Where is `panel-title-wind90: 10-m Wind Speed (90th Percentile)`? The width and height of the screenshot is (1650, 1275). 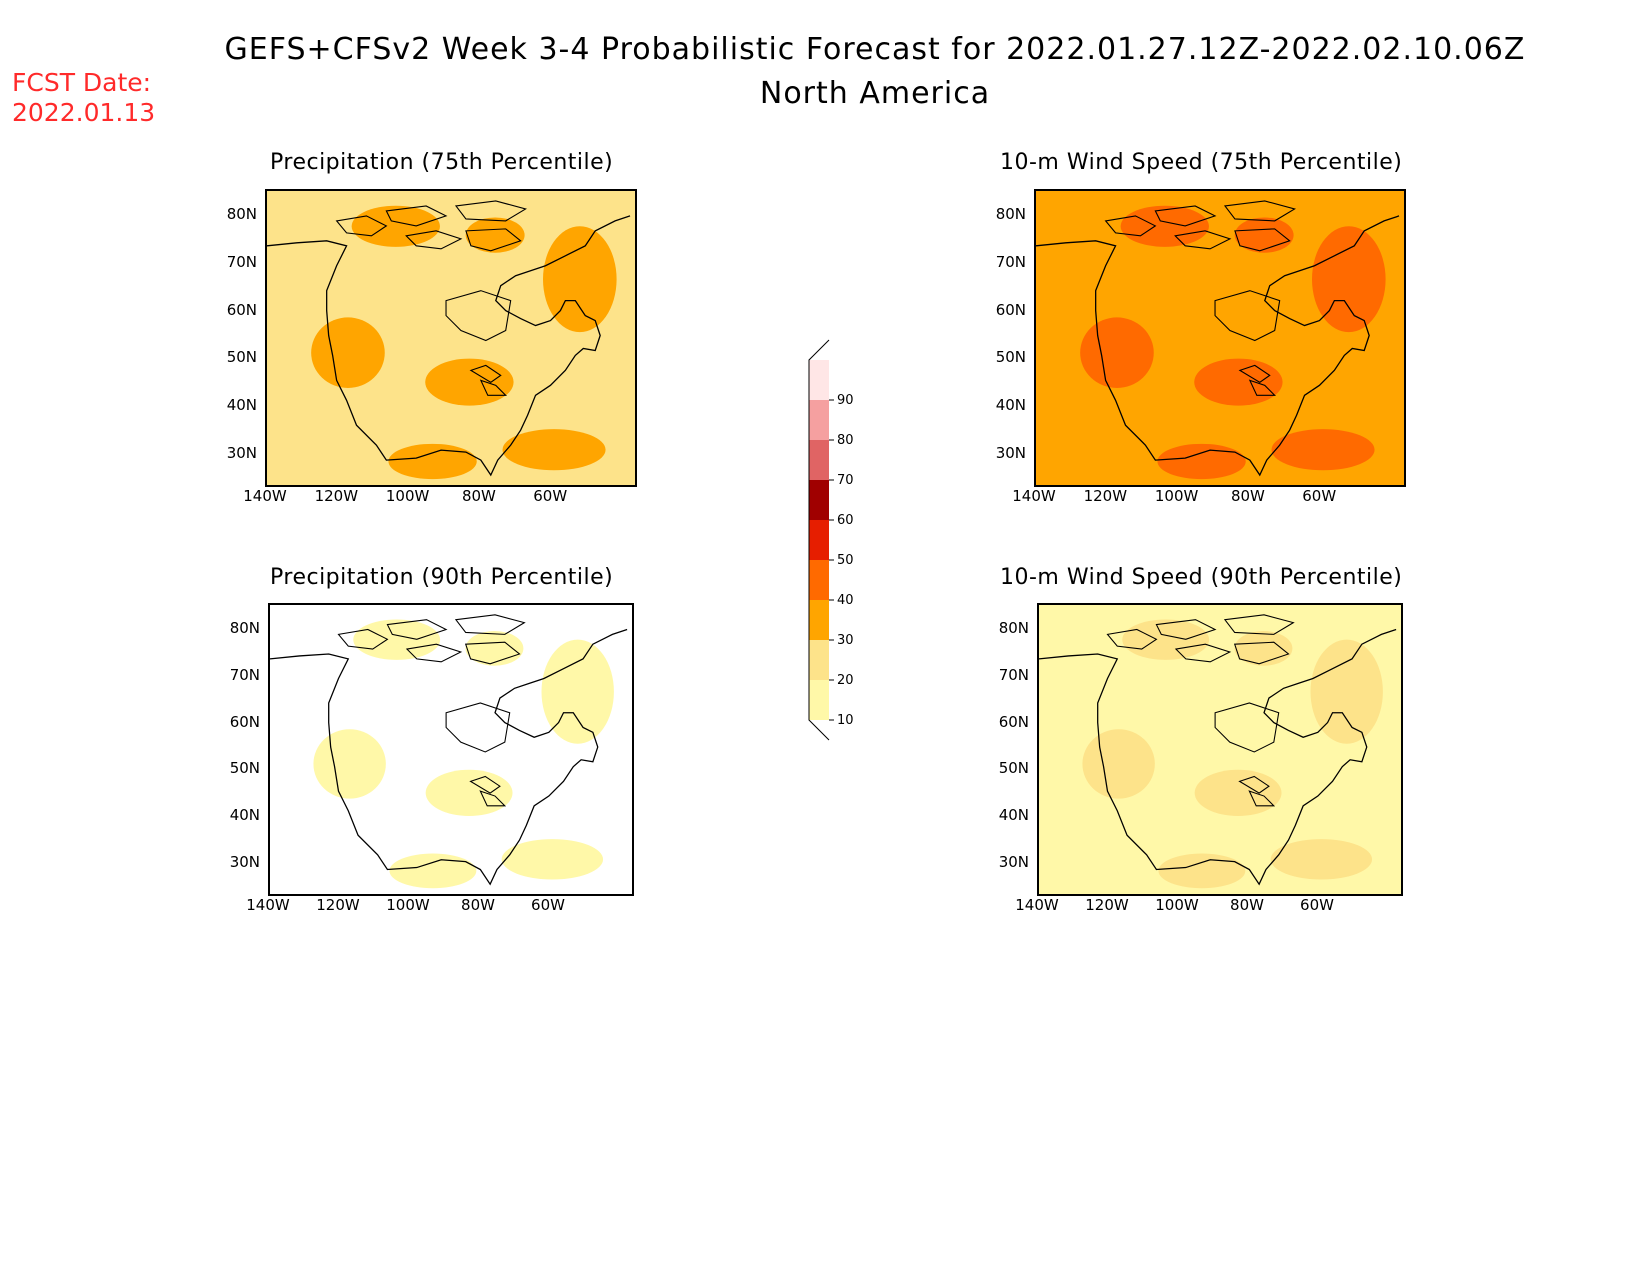 panel-title-wind90: 10-m Wind Speed (90th Percentile) is located at coordinates (1201, 577).